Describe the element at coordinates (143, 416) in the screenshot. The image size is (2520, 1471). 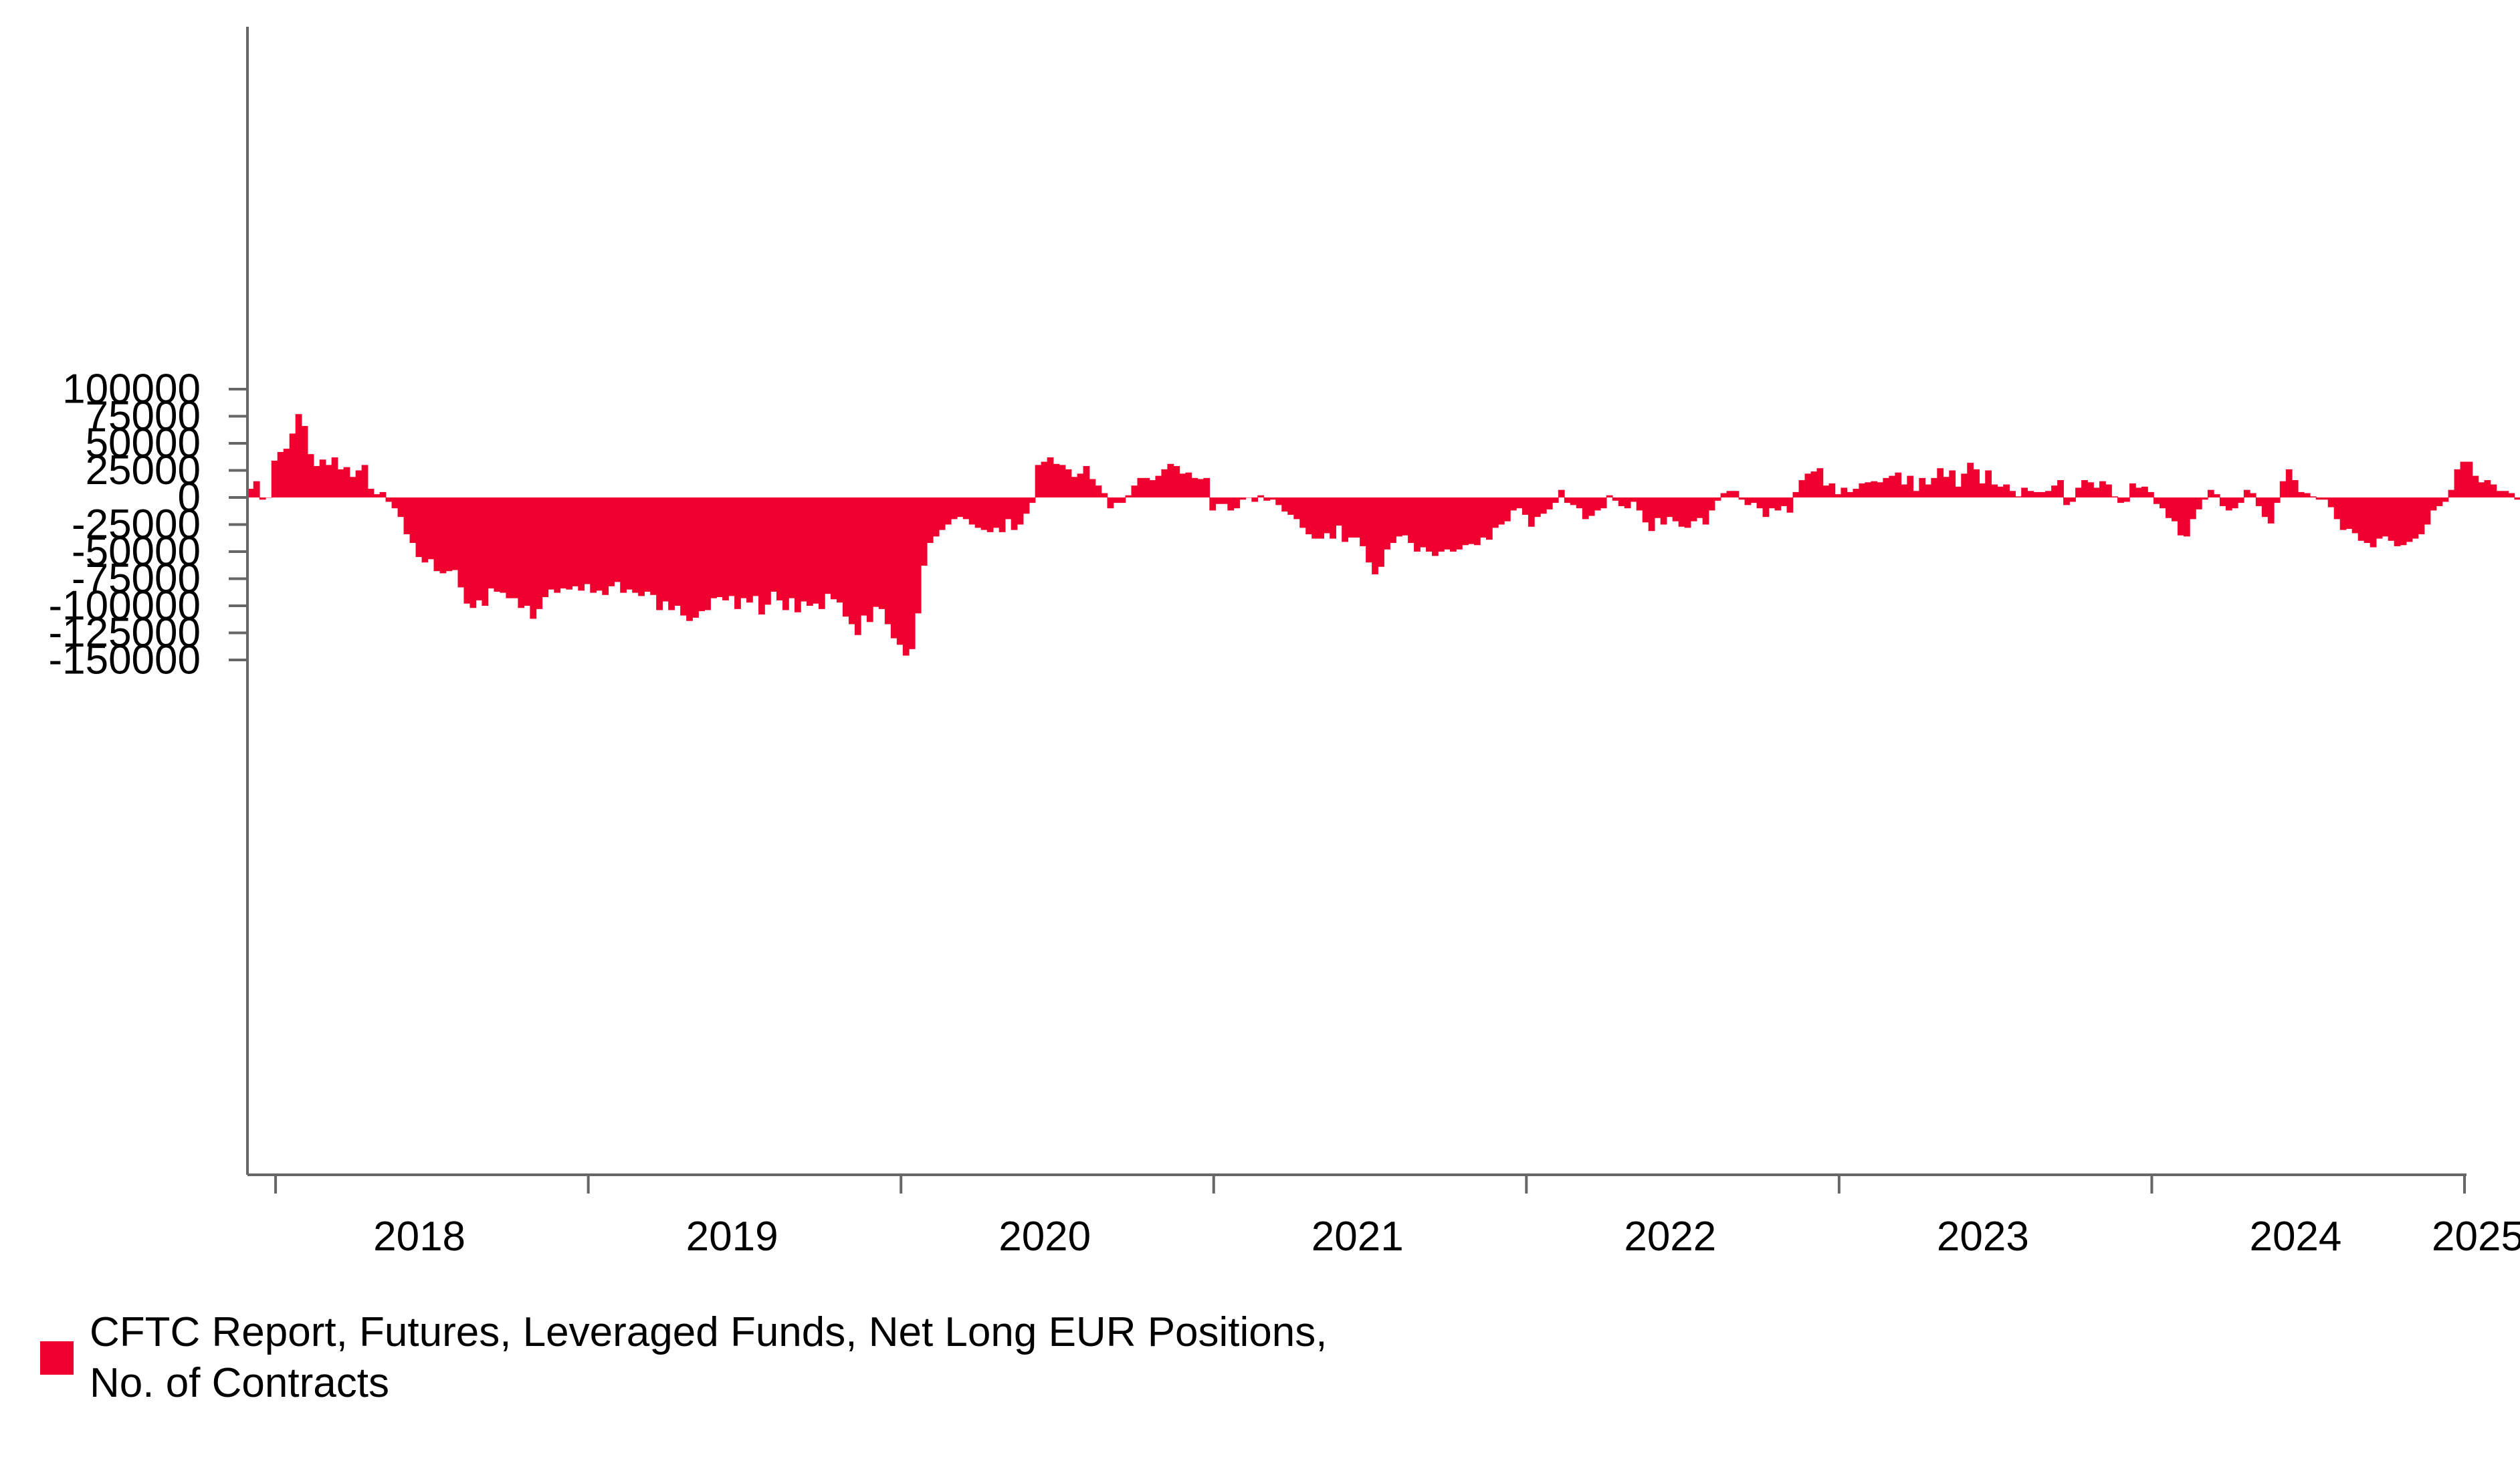
I see `y-tick-label: 75000` at that location.